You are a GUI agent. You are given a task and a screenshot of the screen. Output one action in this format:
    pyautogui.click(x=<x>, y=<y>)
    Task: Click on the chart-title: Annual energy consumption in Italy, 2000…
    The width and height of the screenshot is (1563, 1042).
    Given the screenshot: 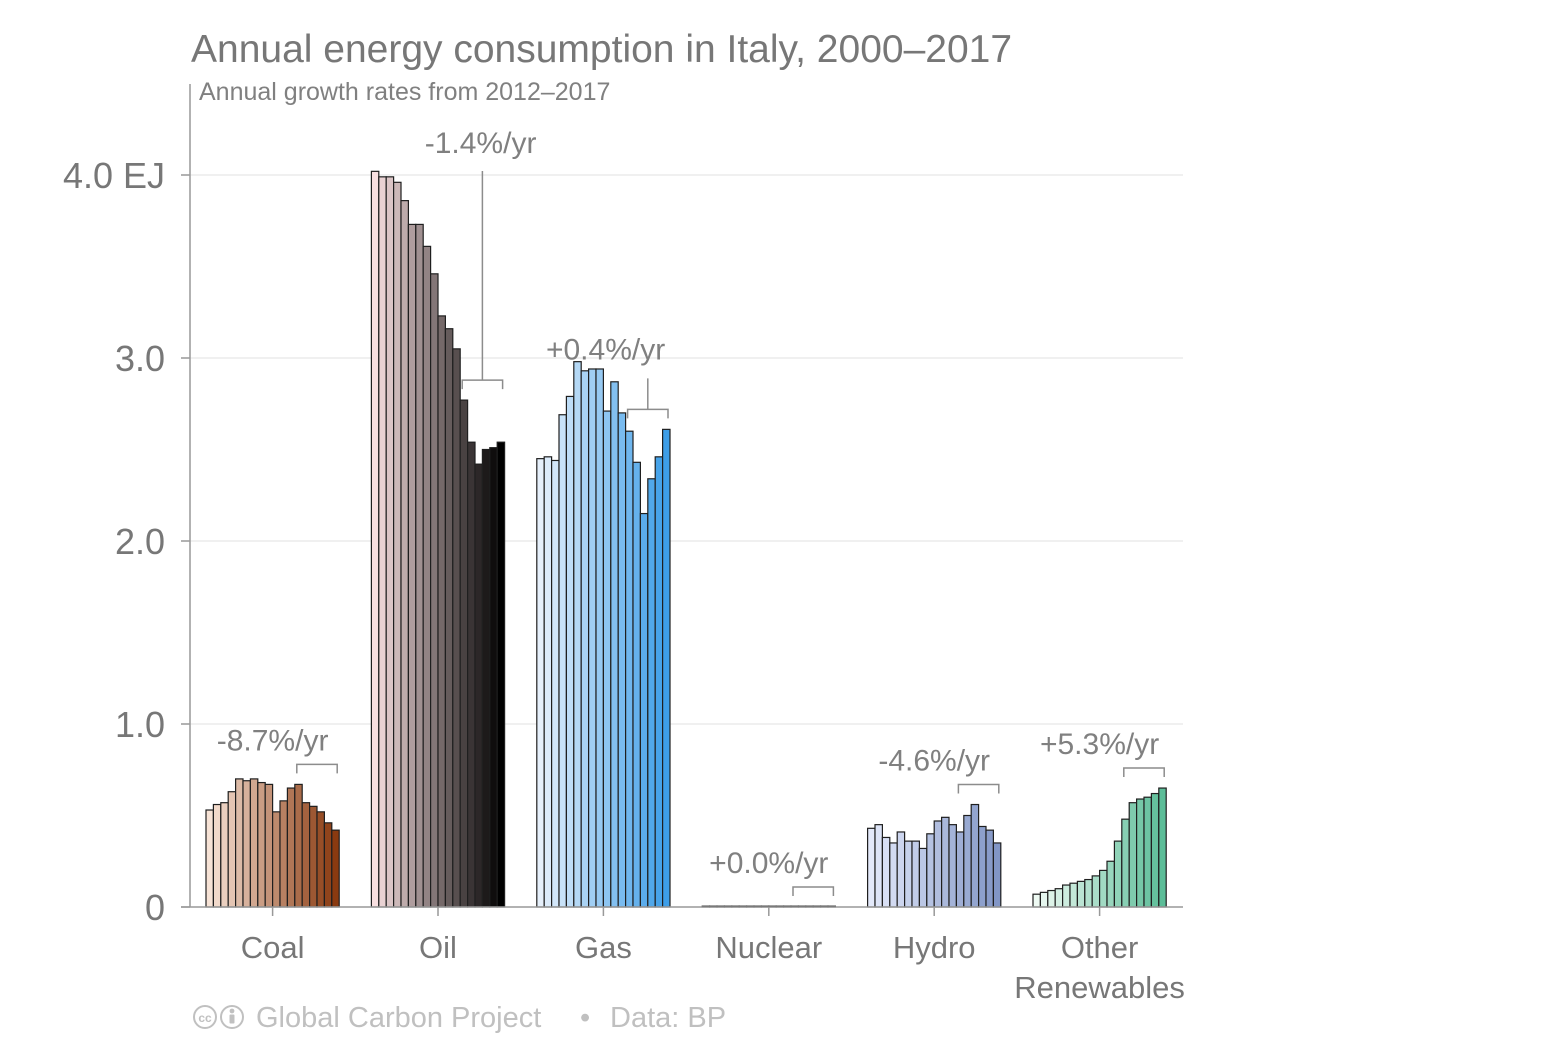 What is the action you would take?
    pyautogui.click(x=601, y=49)
    